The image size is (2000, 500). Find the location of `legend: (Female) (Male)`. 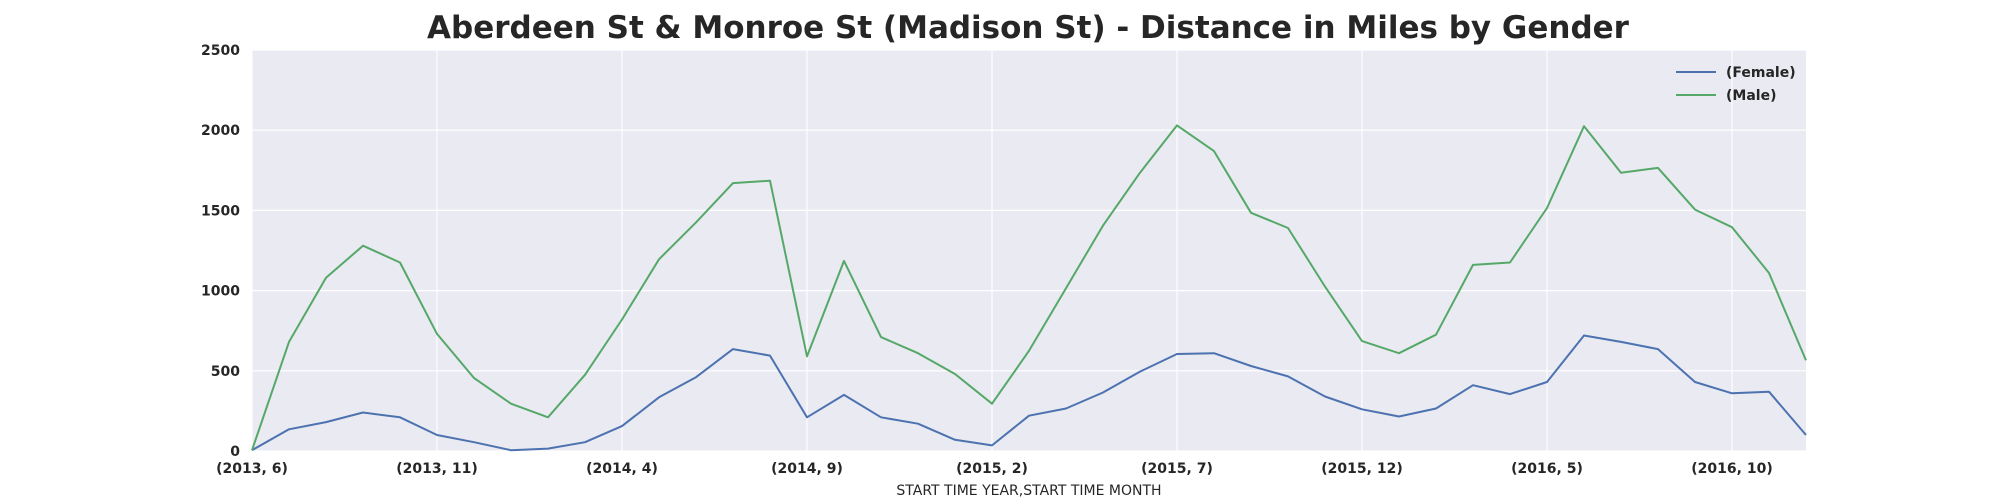

legend: (Female) (Male) is located at coordinates (1736, 84).